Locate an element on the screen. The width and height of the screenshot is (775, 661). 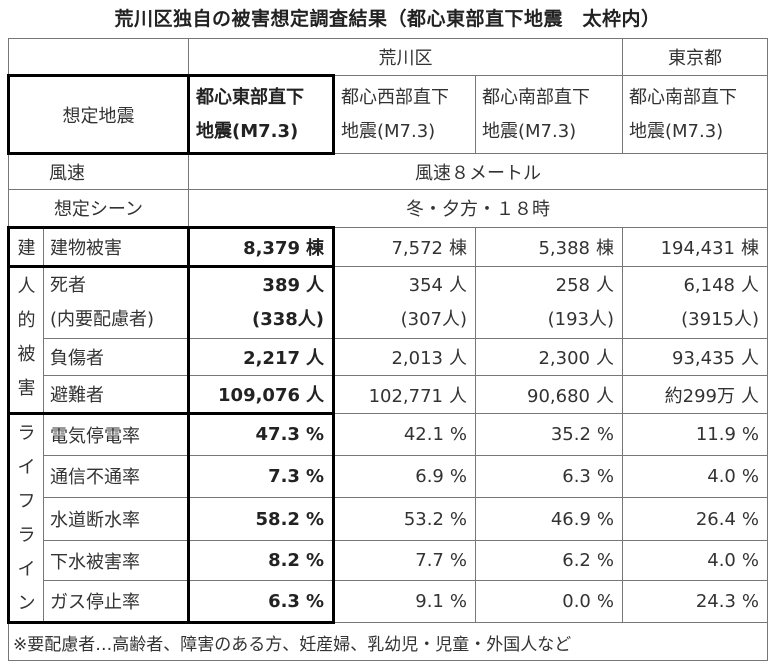
water-value-2: 46.9% is located at coordinates (549, 519).